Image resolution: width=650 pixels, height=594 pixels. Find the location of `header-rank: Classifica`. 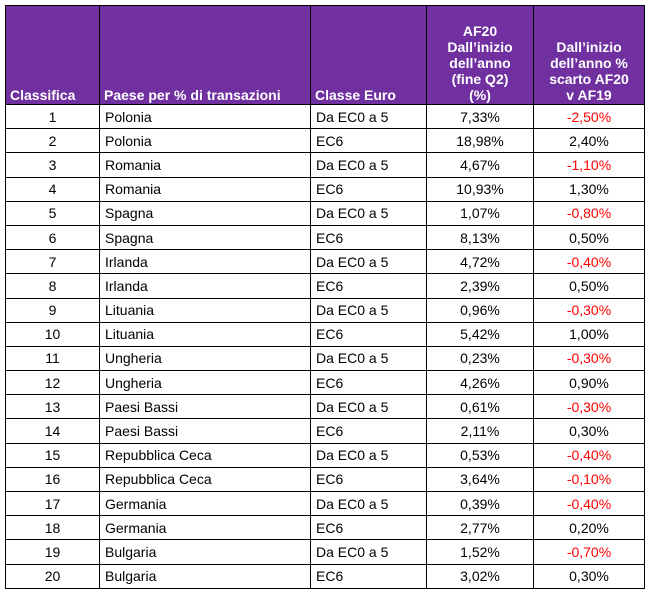

header-rank: Classifica is located at coordinates (52, 55).